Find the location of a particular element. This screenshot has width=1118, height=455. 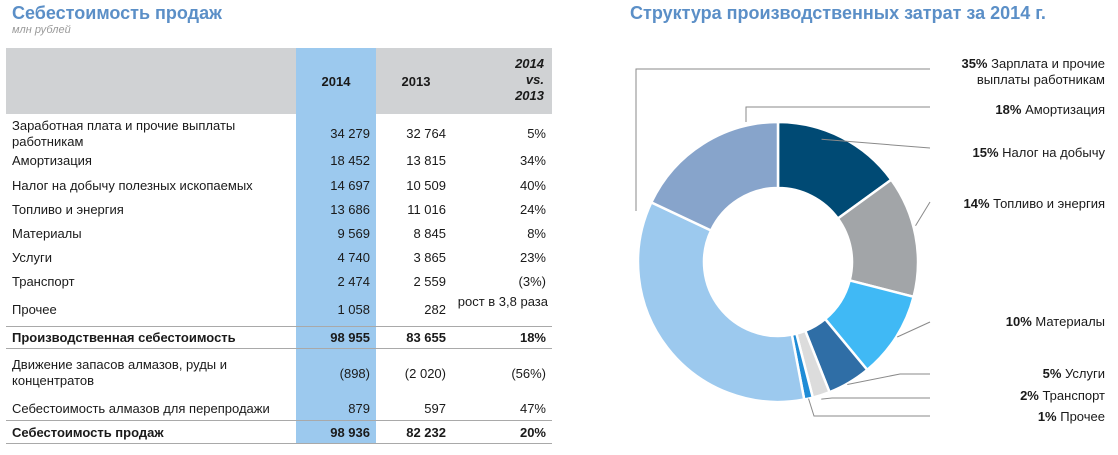

header-change-line3: 2013 is located at coordinates (529, 95).